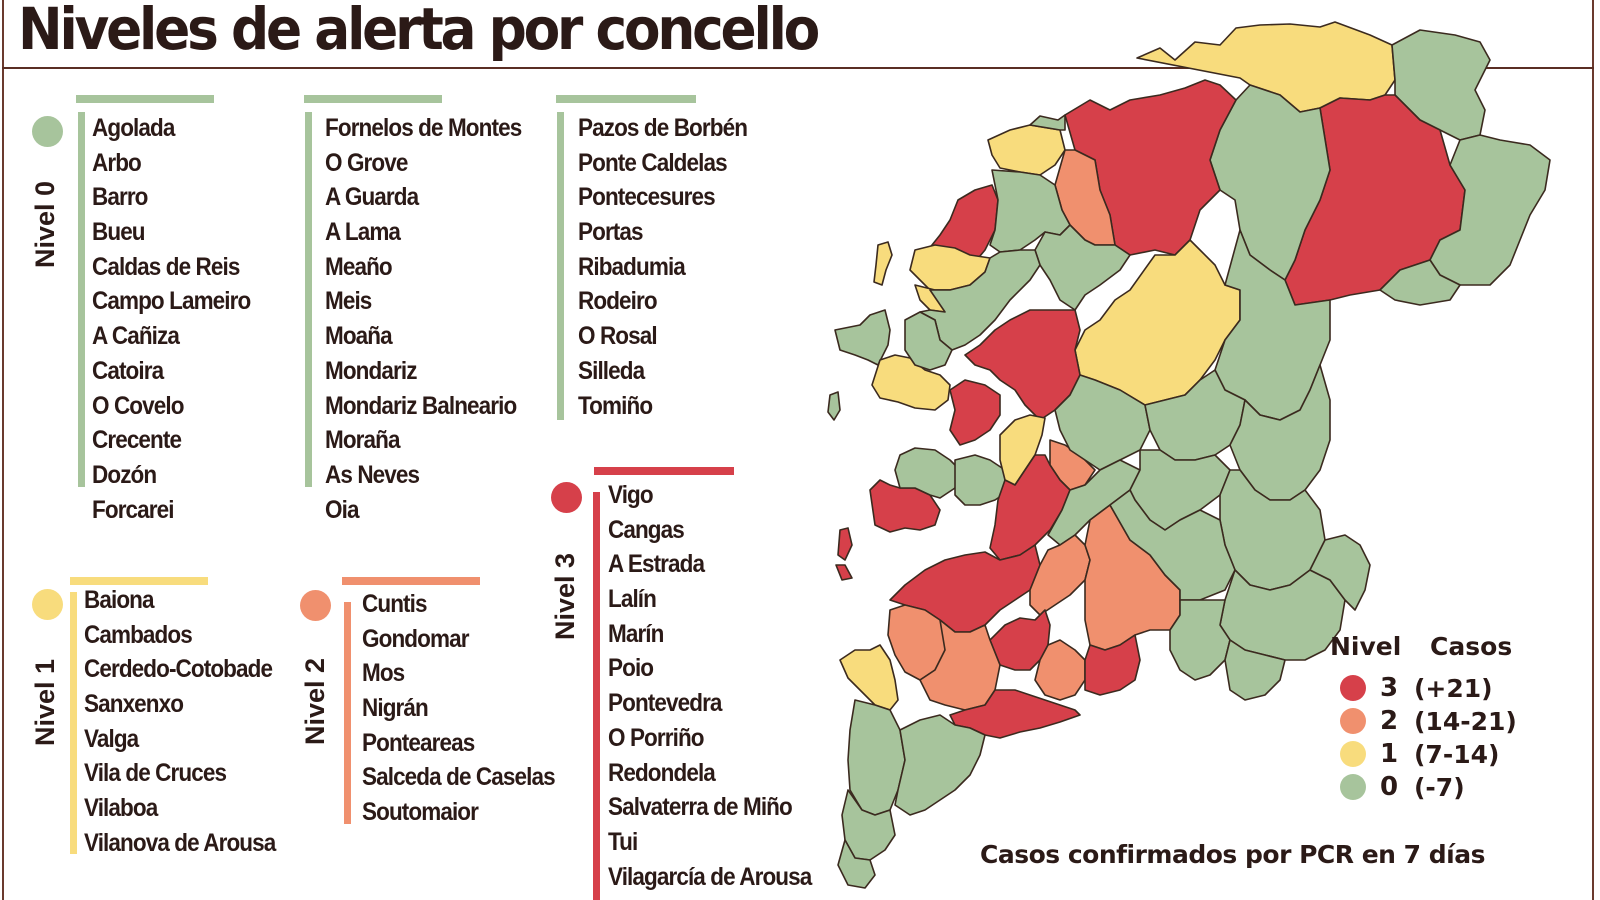 This screenshot has height=900, width=1600. What do you see at coordinates (411, 581) in the screenshot?
I see `level-2-topbar` at bounding box center [411, 581].